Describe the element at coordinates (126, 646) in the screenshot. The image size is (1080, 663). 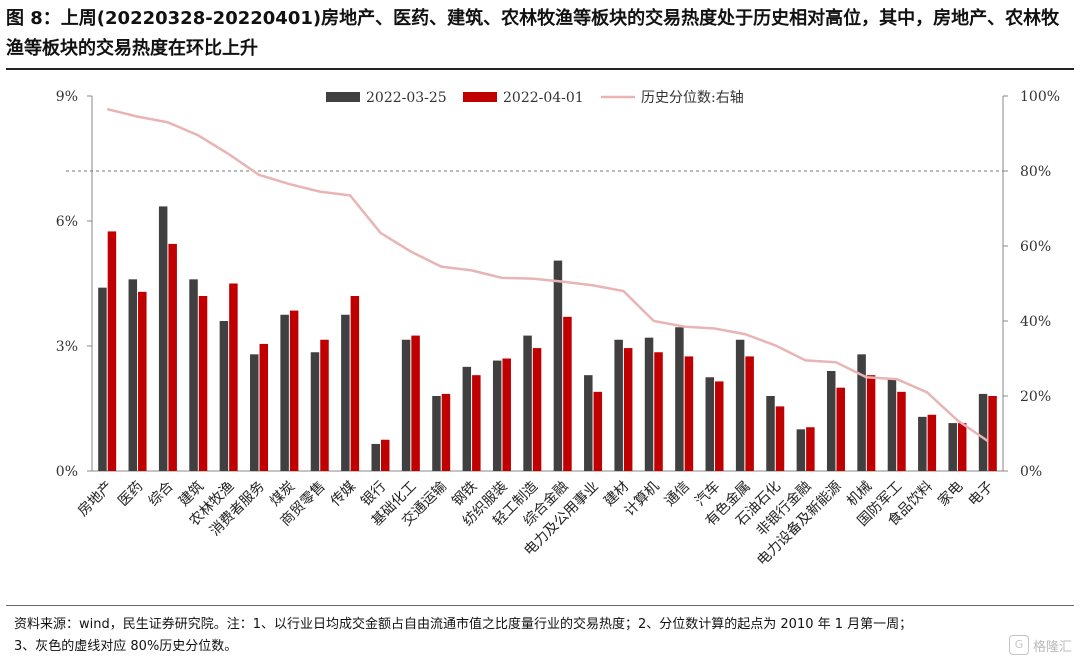
I see `footnote-line-2: 3、灰色的虚线对应 80%历史分位数。` at that location.